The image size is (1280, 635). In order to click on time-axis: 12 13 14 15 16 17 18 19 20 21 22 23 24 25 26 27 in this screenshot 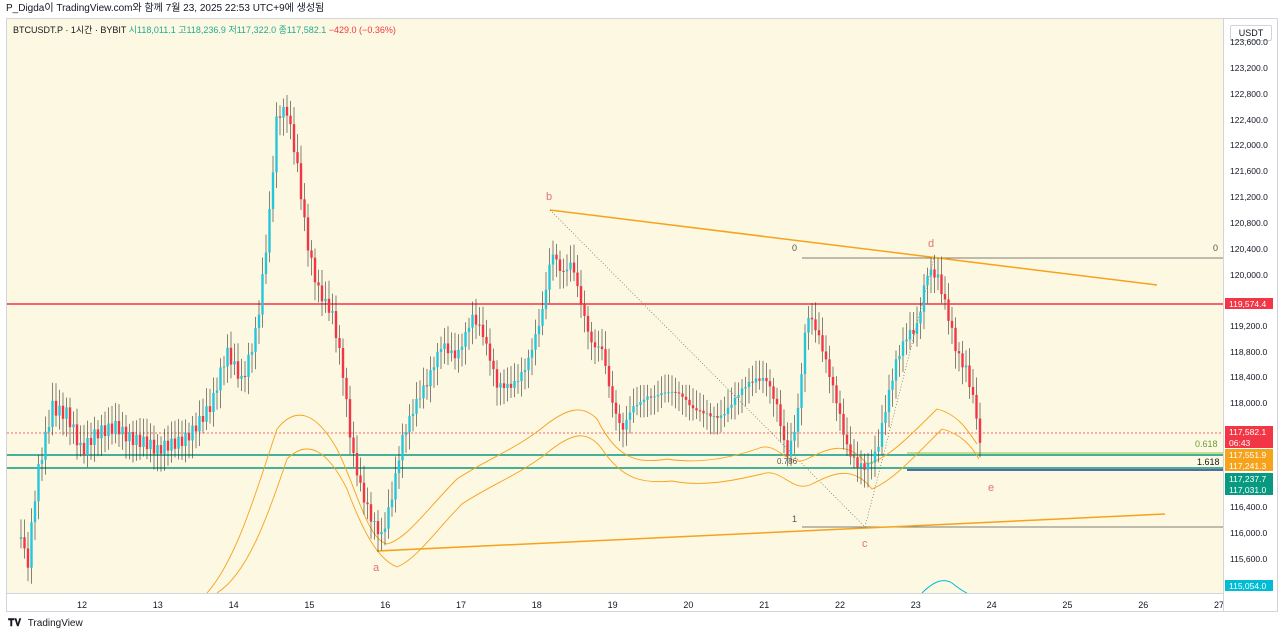, I will do `click(615, 602)`.